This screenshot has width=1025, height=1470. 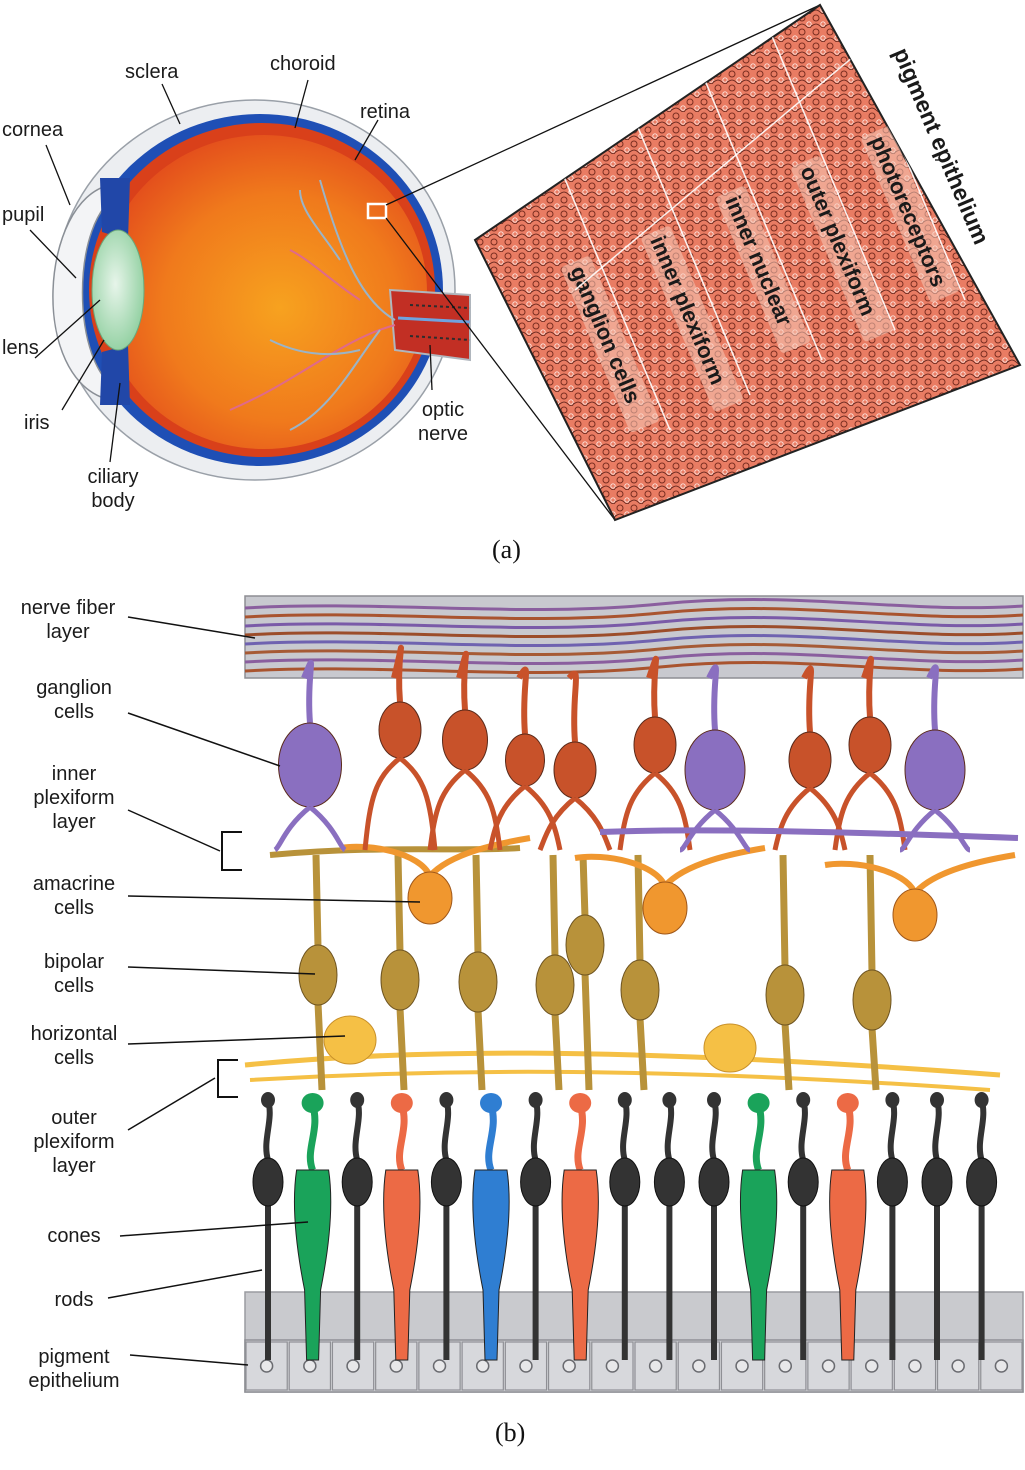 I want to click on caption-b: (b), so click(x=510, y=1432).